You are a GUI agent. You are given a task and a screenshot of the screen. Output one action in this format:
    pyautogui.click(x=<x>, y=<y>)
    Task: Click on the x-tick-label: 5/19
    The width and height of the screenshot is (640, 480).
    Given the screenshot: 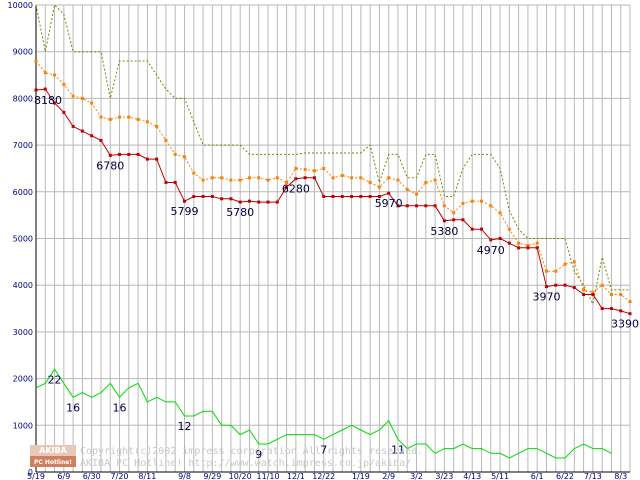 What is the action you would take?
    pyautogui.click(x=36, y=476)
    